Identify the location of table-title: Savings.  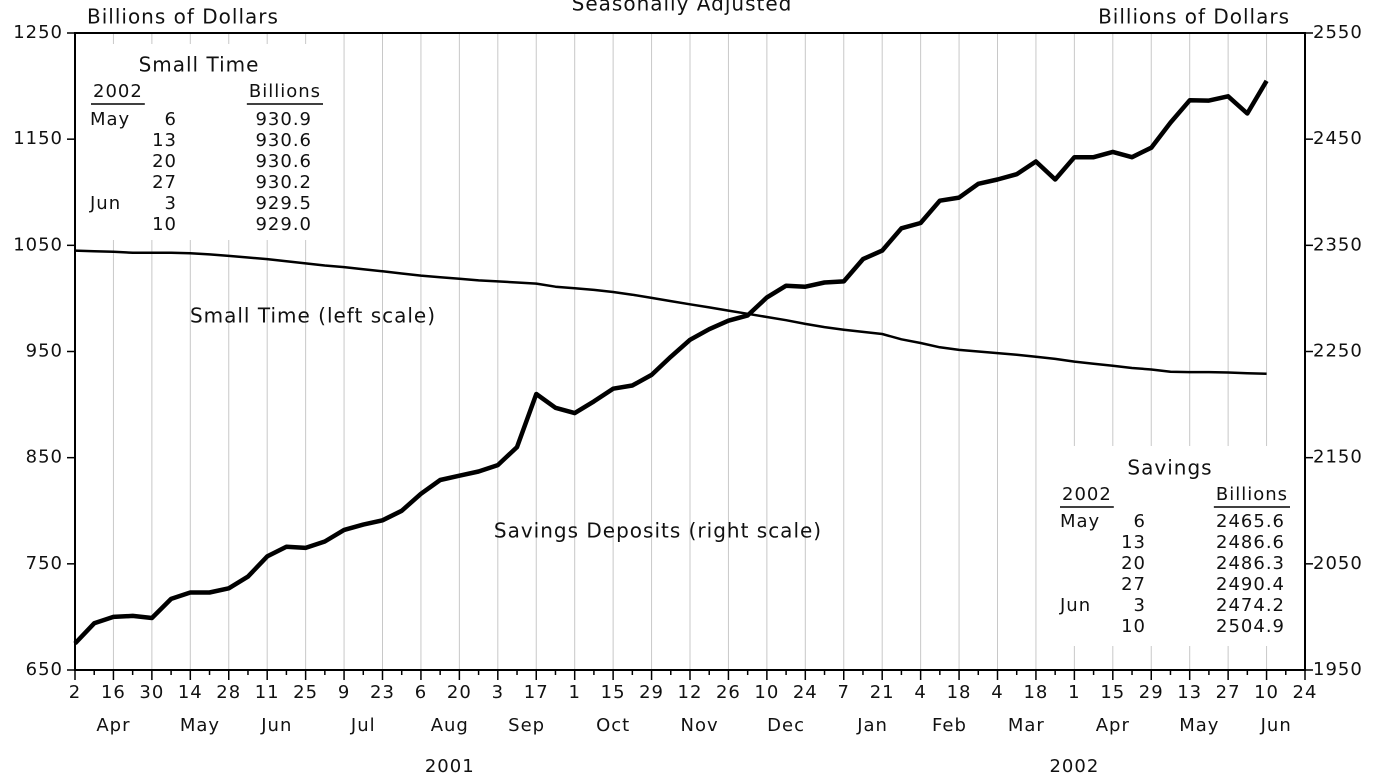
(1169, 468).